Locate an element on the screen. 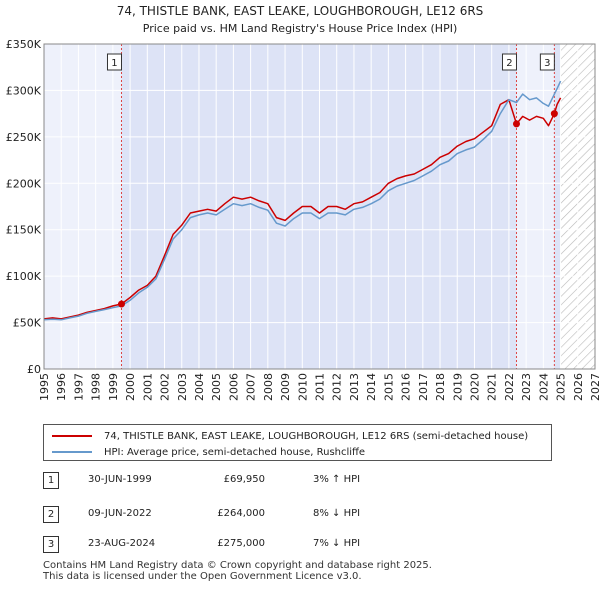  sale-number-badge: 3 is located at coordinates (51, 544).